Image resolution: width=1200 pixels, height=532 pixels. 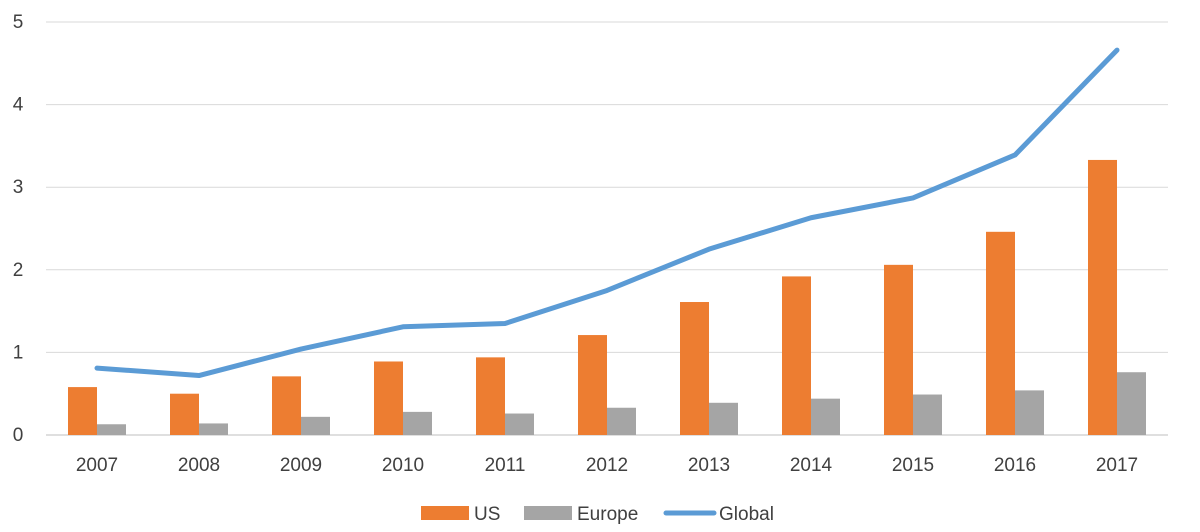 What do you see at coordinates (505, 465) in the screenshot?
I see `x-tick-label: 2011` at bounding box center [505, 465].